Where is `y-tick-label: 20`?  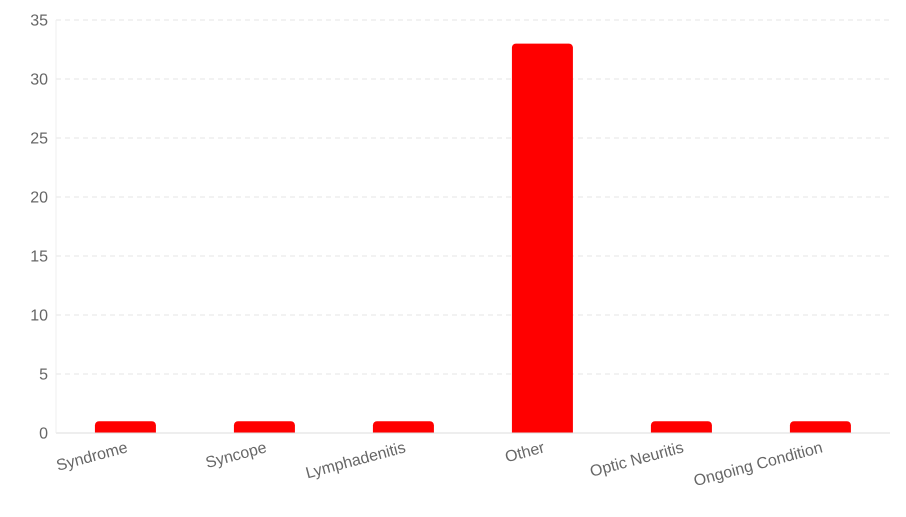 y-tick-label: 20 is located at coordinates (39, 198).